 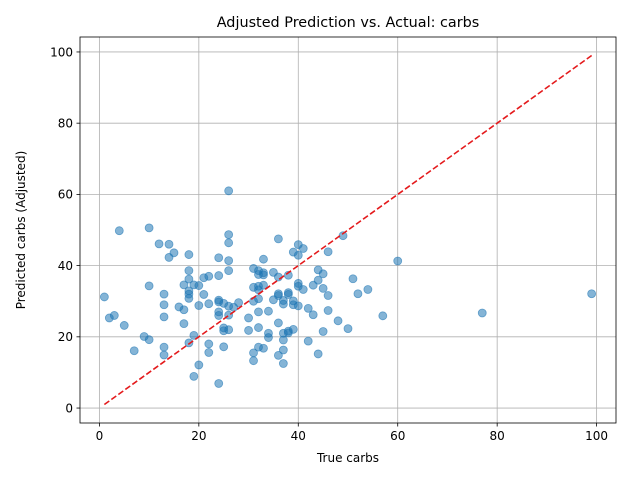 What do you see at coordinates (65, 123) in the screenshot?
I see `y-tick-label: 80` at bounding box center [65, 123].